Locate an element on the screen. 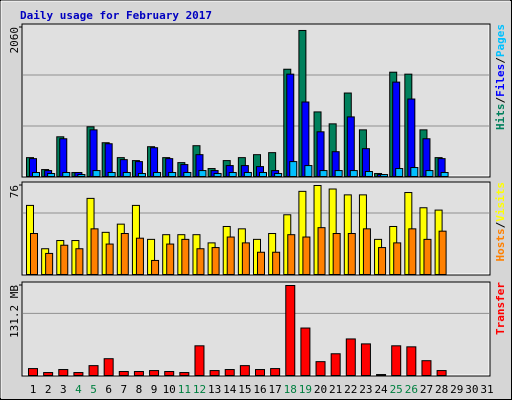 The height and width of the screenshot is (400, 512). x-tick-label: 28 is located at coordinates (441, 389).